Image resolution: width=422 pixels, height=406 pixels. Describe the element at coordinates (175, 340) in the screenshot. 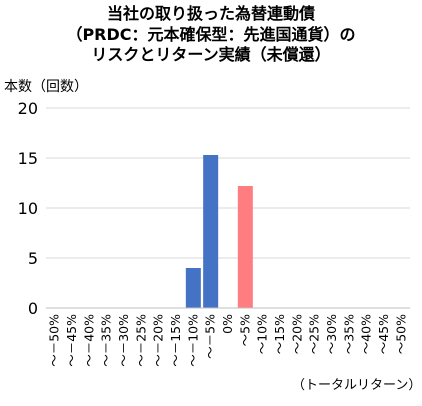

I see `x-tick-label: ～－15%` at that location.